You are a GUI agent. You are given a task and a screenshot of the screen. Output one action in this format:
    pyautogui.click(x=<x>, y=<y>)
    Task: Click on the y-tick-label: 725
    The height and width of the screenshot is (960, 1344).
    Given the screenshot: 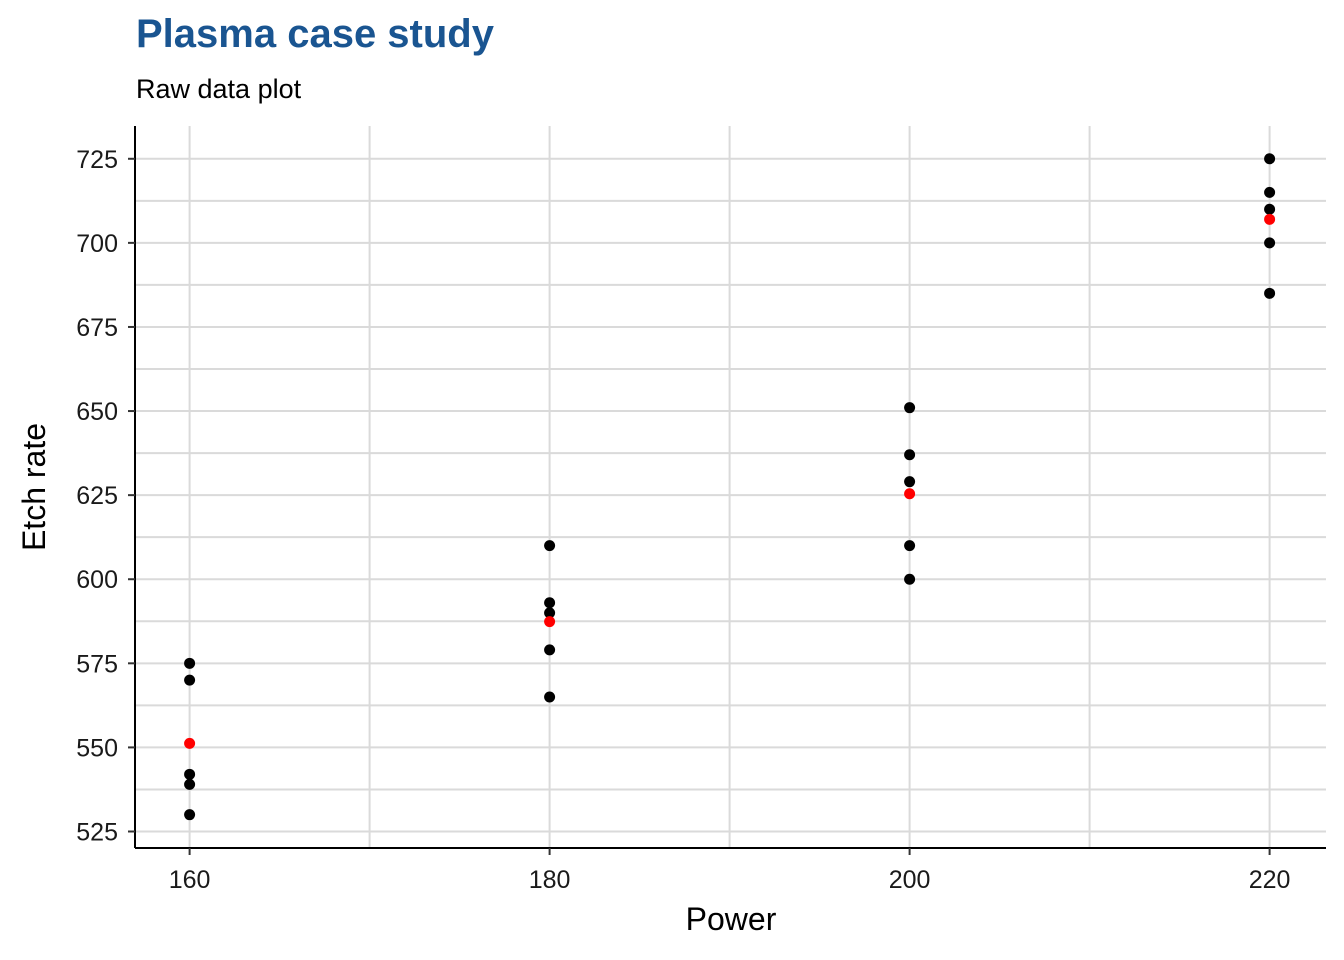 What is the action you would take?
    pyautogui.click(x=97, y=160)
    